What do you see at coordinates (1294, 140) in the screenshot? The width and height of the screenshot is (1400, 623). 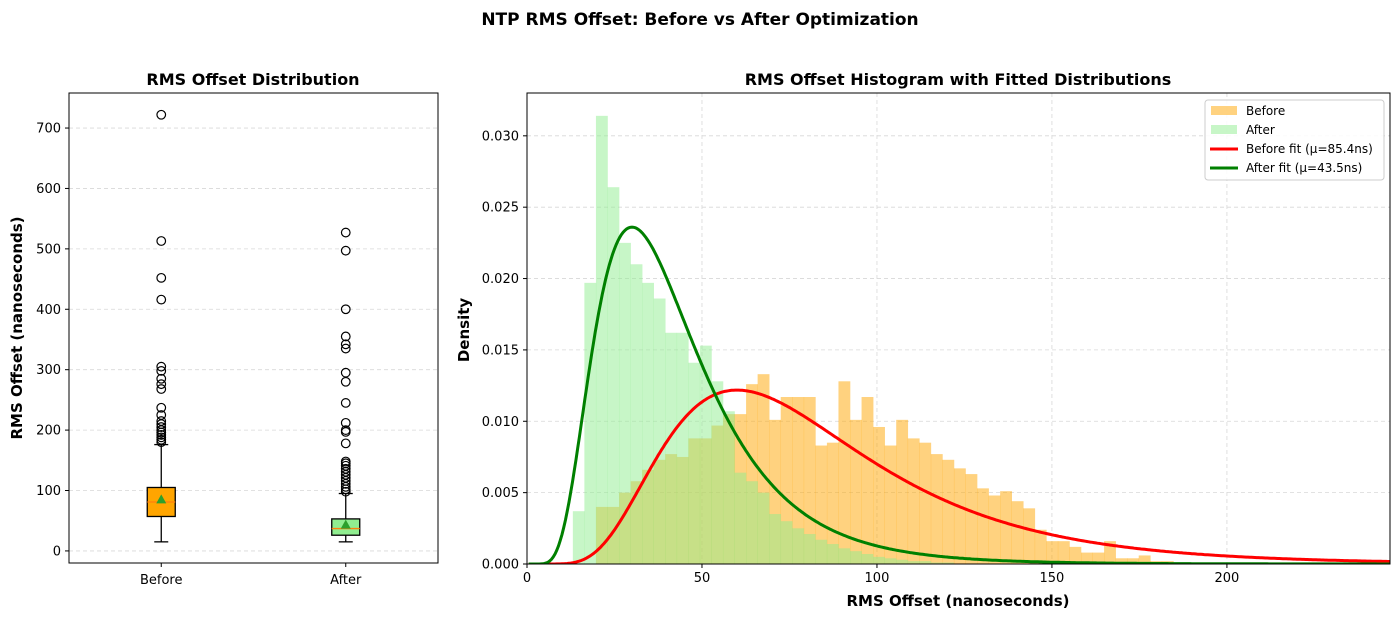 I see `legend-box` at bounding box center [1294, 140].